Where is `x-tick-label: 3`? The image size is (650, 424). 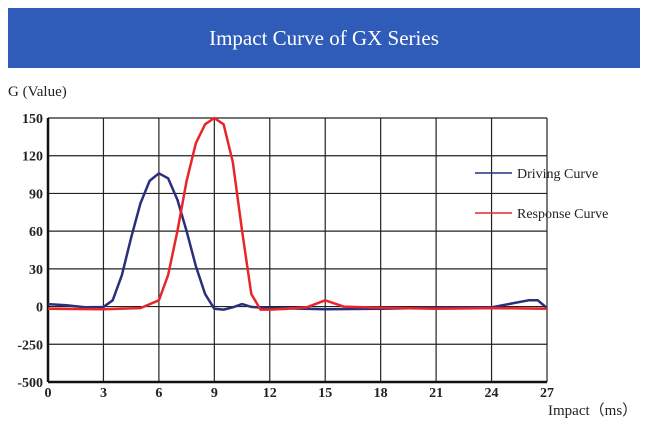
x-tick-label: 3 is located at coordinates (103, 393).